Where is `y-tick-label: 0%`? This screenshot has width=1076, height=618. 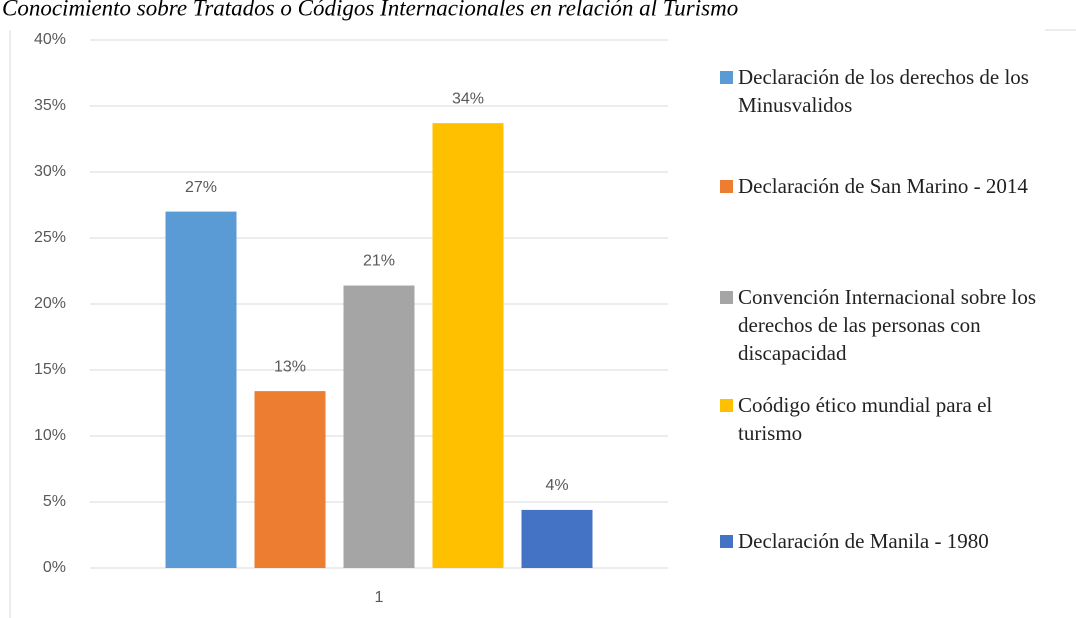 y-tick-label: 0% is located at coordinates (54, 567).